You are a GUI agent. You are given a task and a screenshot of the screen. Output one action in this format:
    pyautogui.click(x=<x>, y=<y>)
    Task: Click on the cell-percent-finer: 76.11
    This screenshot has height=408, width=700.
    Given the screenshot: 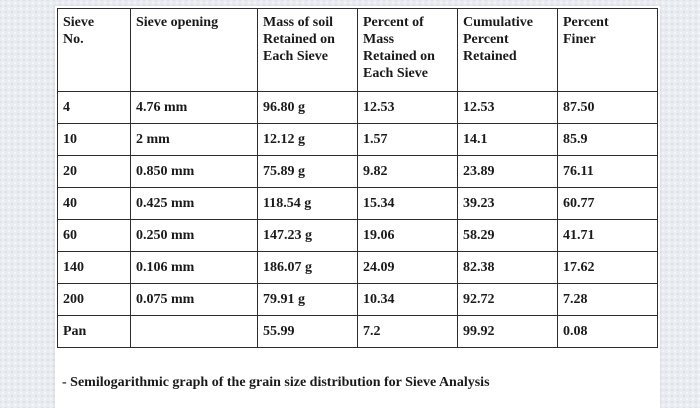 What is the action you would take?
    pyautogui.click(x=607, y=171)
    